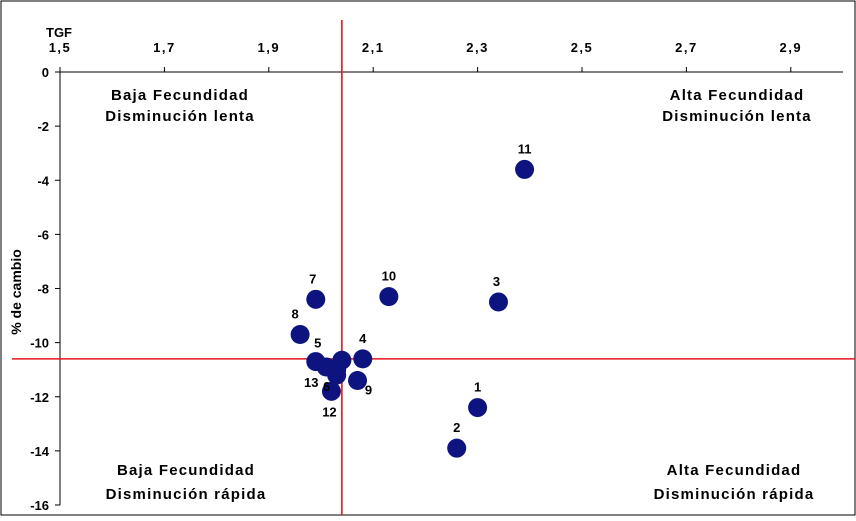  I want to click on x-tick-label: 2,7, so click(686, 47).